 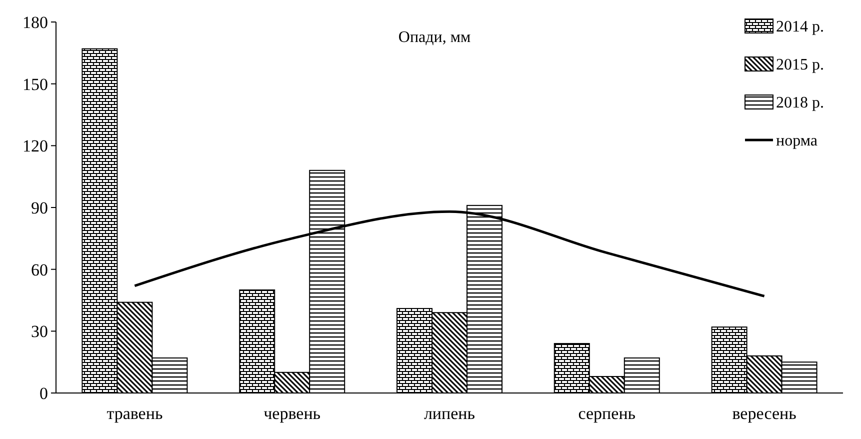 What do you see at coordinates (450, 413) in the screenshot?
I see `x-tick-label: липень` at bounding box center [450, 413].